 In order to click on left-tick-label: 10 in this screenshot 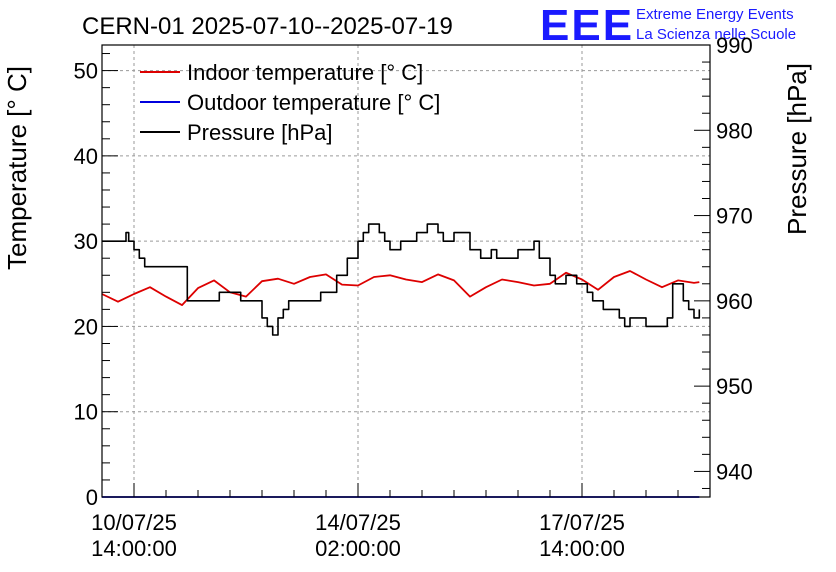, I will do `click(86, 412)`.